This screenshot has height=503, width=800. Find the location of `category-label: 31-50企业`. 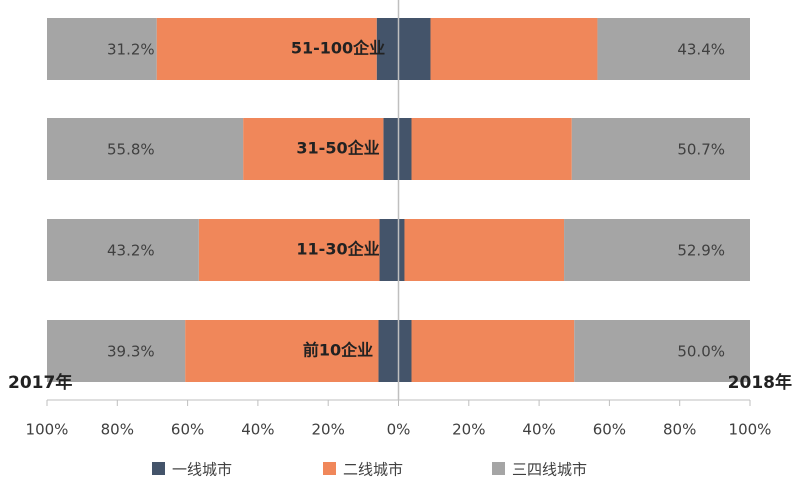

category-label: 31-50企业 is located at coordinates (337, 148).